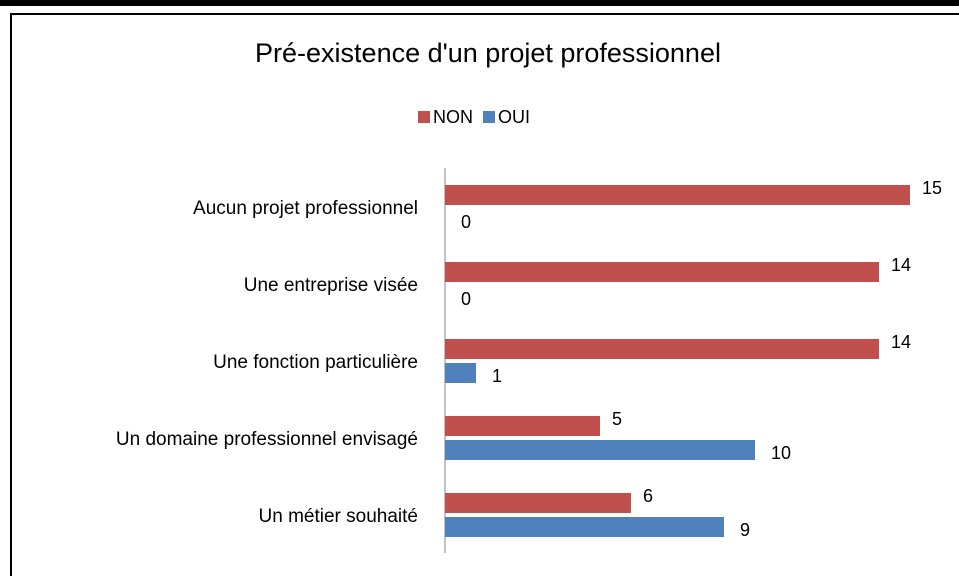 This screenshot has height=576, width=959. What do you see at coordinates (745, 530) in the screenshot?
I see `data-label: 9` at bounding box center [745, 530].